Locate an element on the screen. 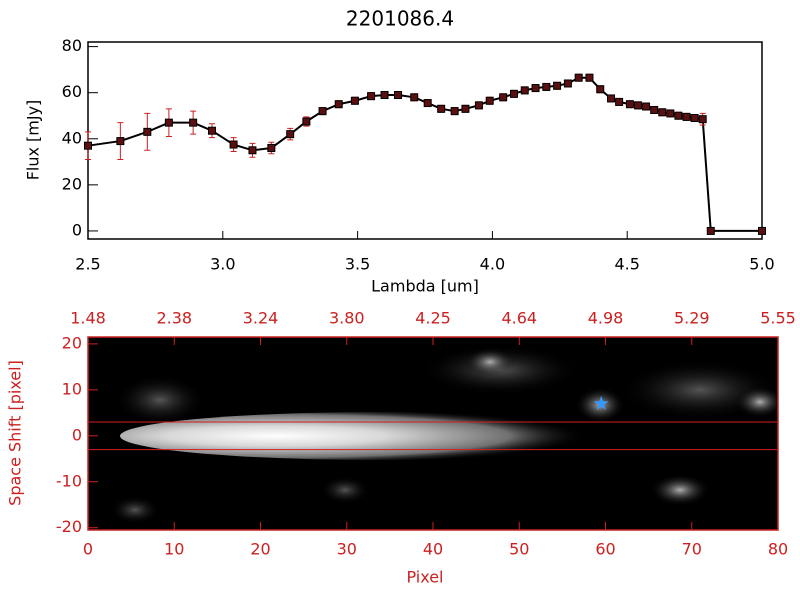  y-axis-label: Space Shift [pixel] is located at coordinates (15, 433).